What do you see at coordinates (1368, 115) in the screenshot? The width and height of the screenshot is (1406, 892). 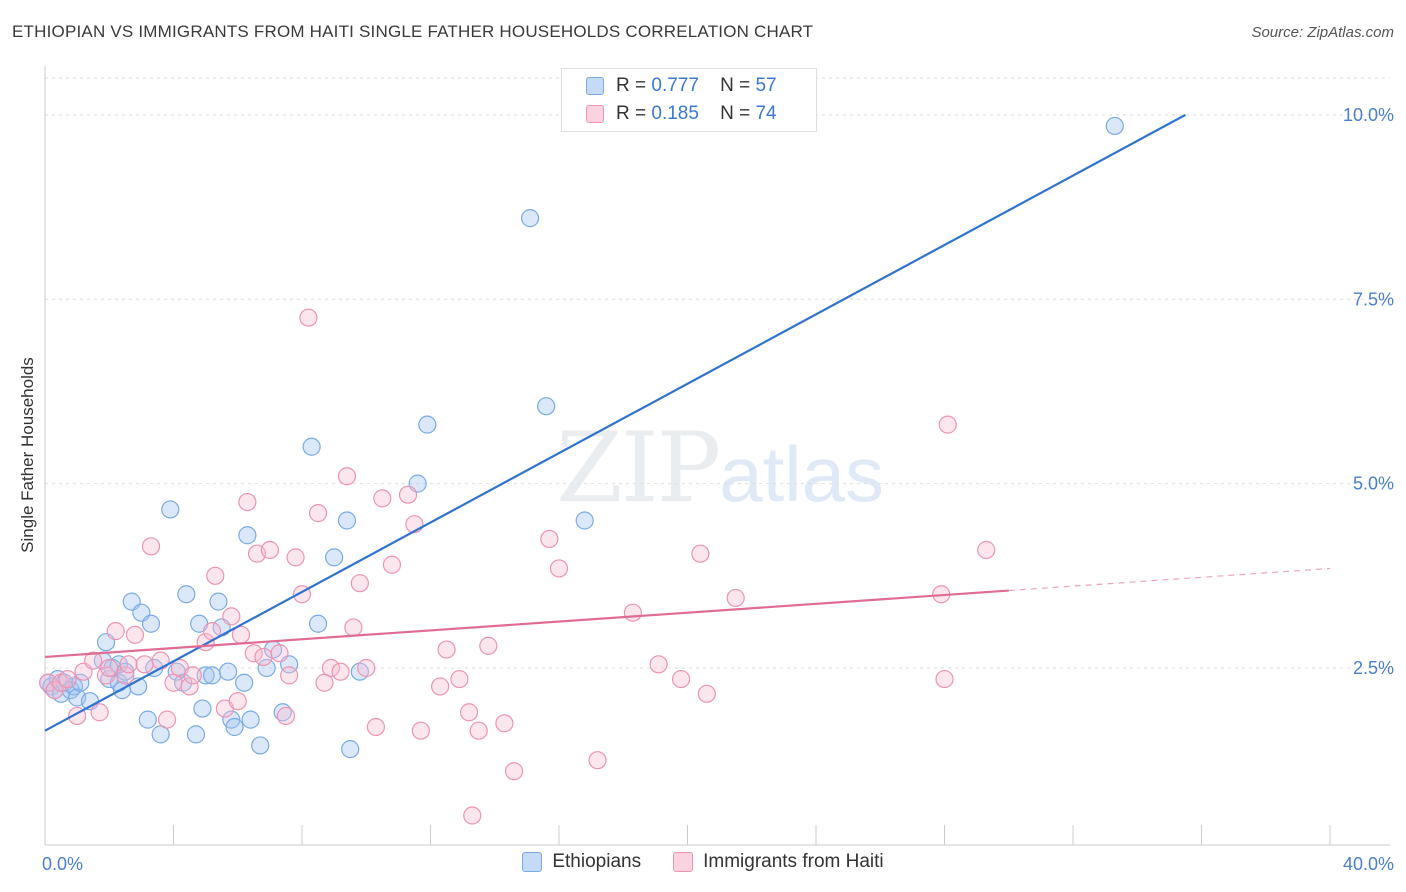 I see `y-tick-label: 10.0%` at bounding box center [1368, 115].